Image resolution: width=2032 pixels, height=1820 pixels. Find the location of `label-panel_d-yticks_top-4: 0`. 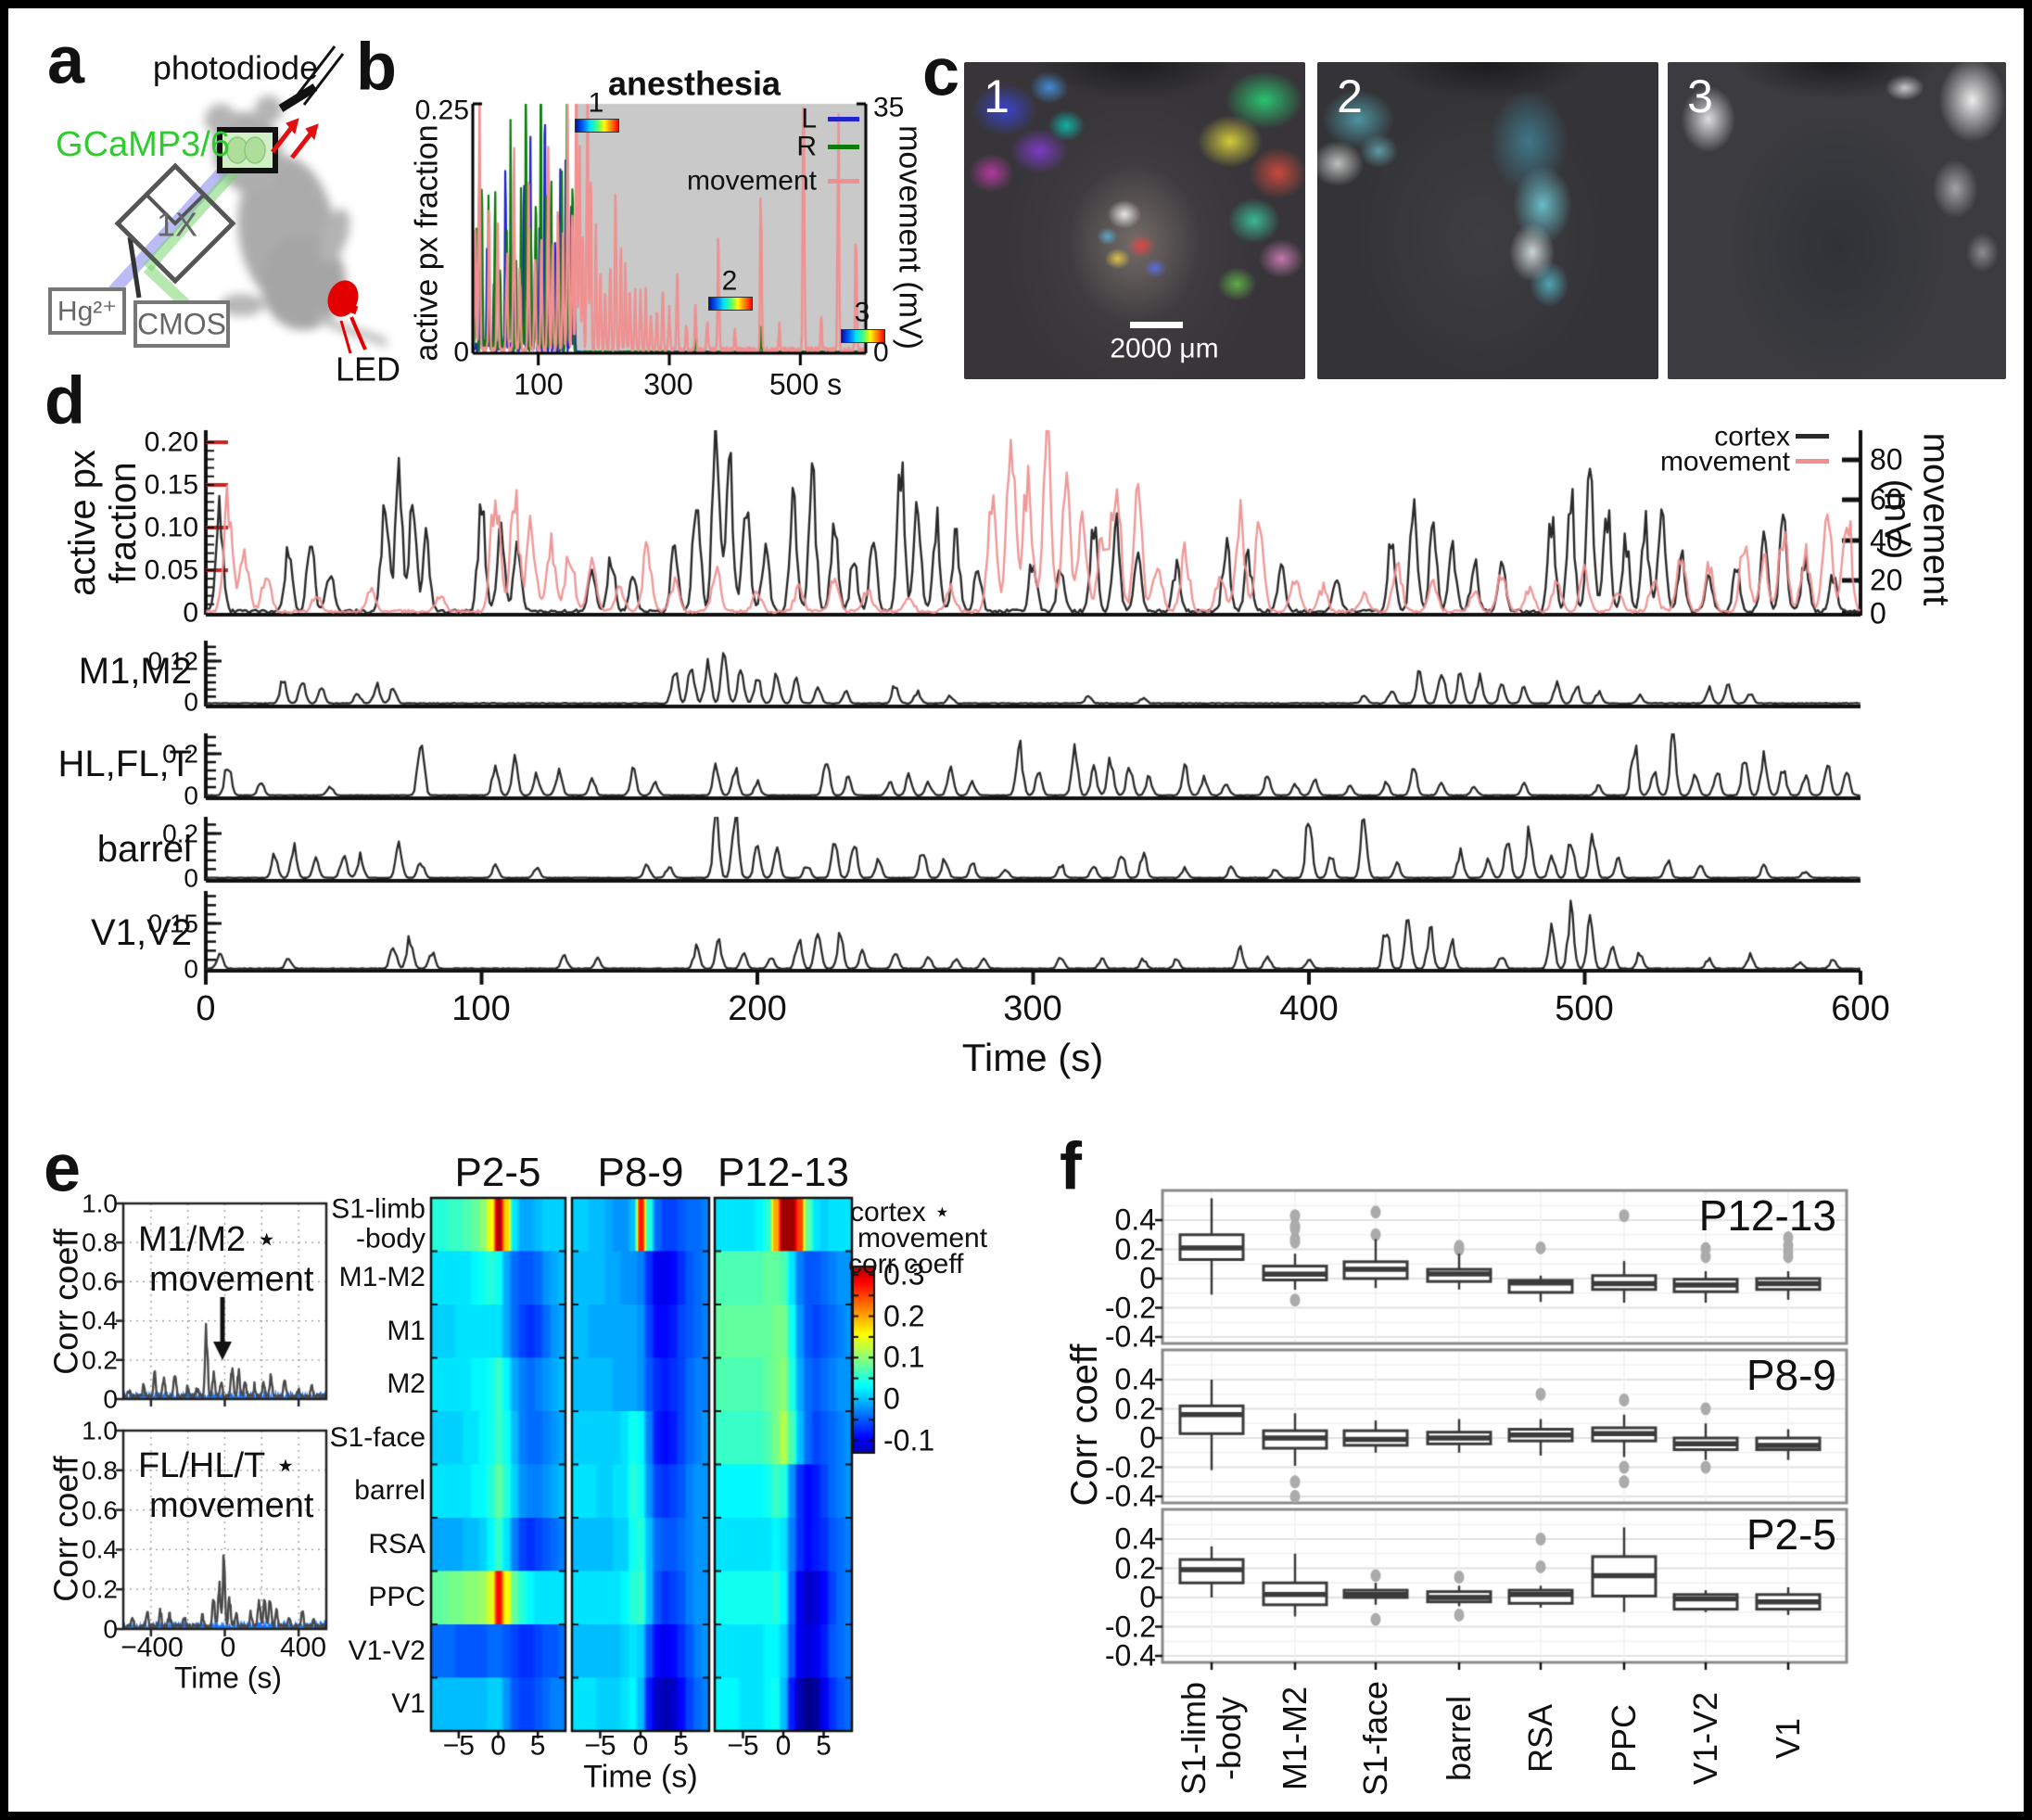

label-panel_d-yticks_top-4: 0 is located at coordinates (191, 613).